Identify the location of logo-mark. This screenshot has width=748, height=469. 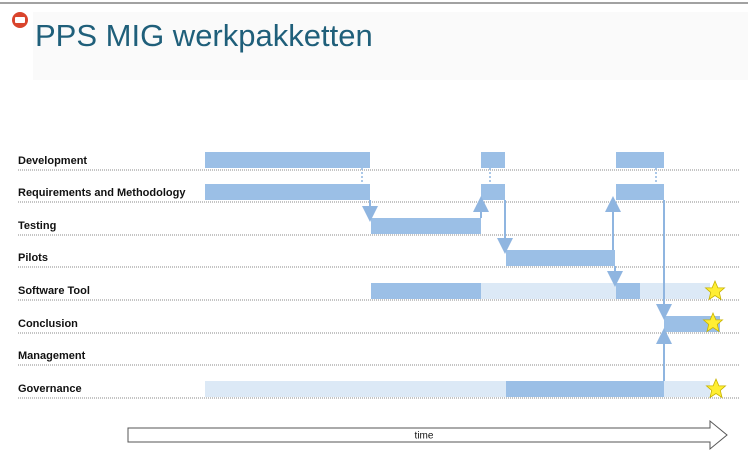
(20, 20).